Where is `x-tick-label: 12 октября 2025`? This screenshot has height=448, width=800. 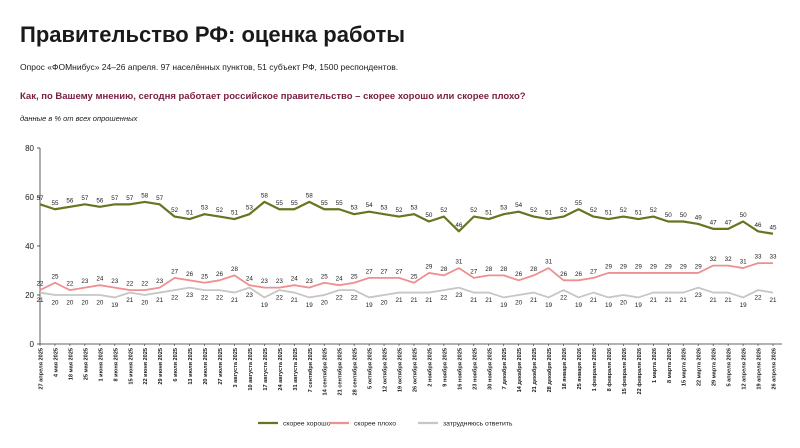 x-tick-label: 12 октября 2025 is located at coordinates (385, 370).